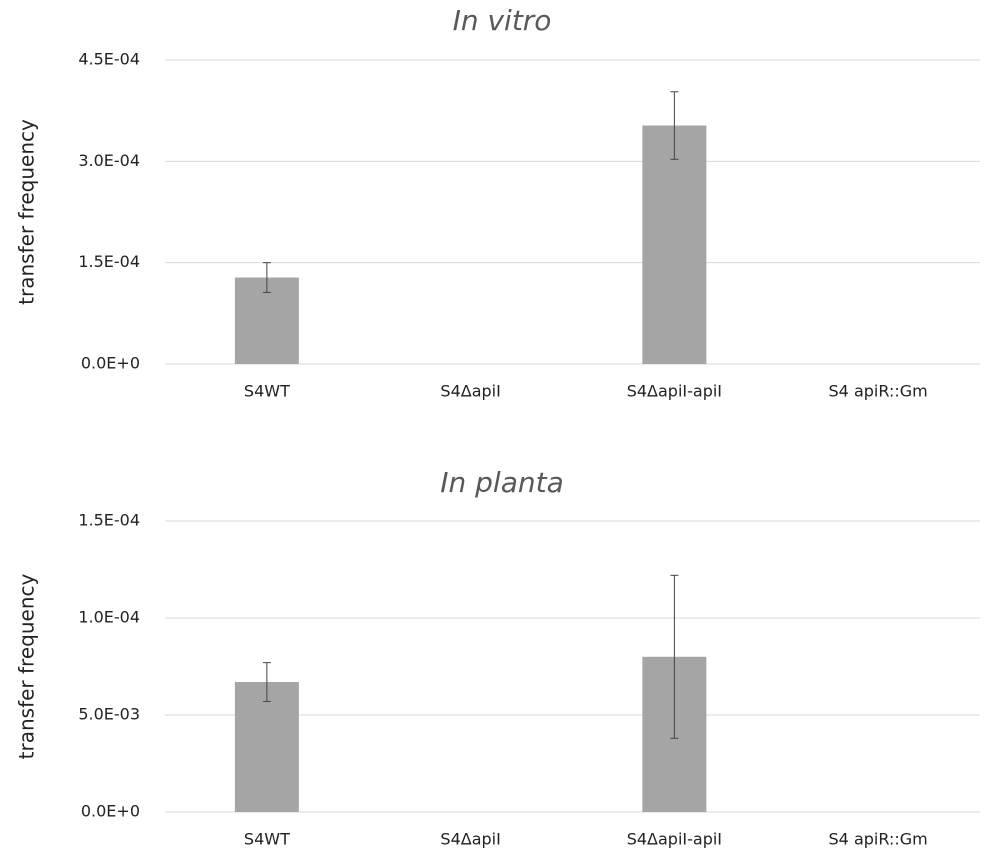 This screenshot has width=994, height=855. Describe the element at coordinates (109, 617) in the screenshot. I see `y-tick-label: 1.0E-04` at that location.